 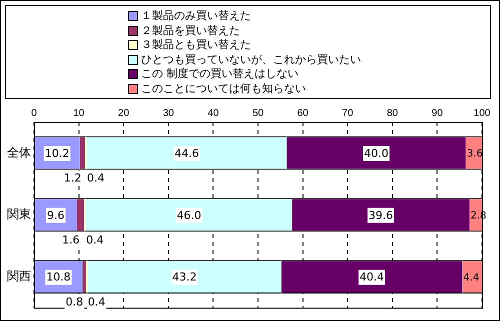 What do you see at coordinates (187, 153) in the screenshot?
I see `data-label: 44.6` at bounding box center [187, 153].